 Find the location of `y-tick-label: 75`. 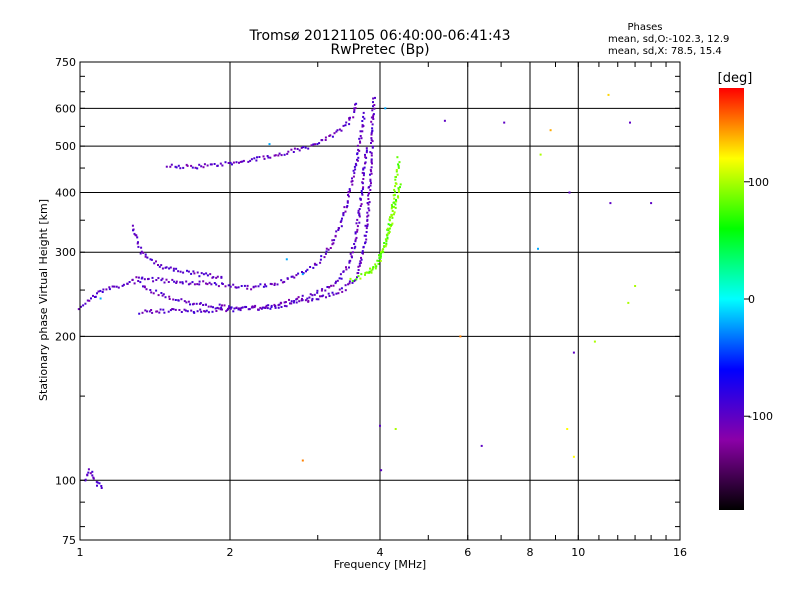

y-tick-label: 75 is located at coordinates (69, 540).